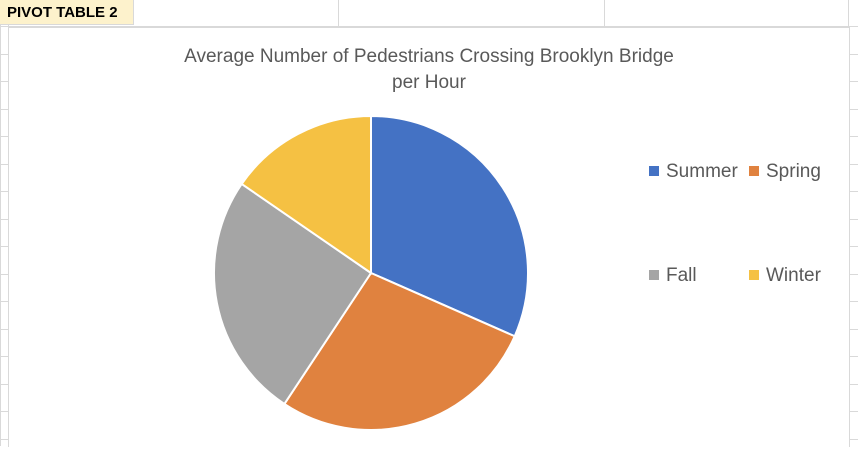  I want to click on legend-item-spring: Spring, so click(785, 172).